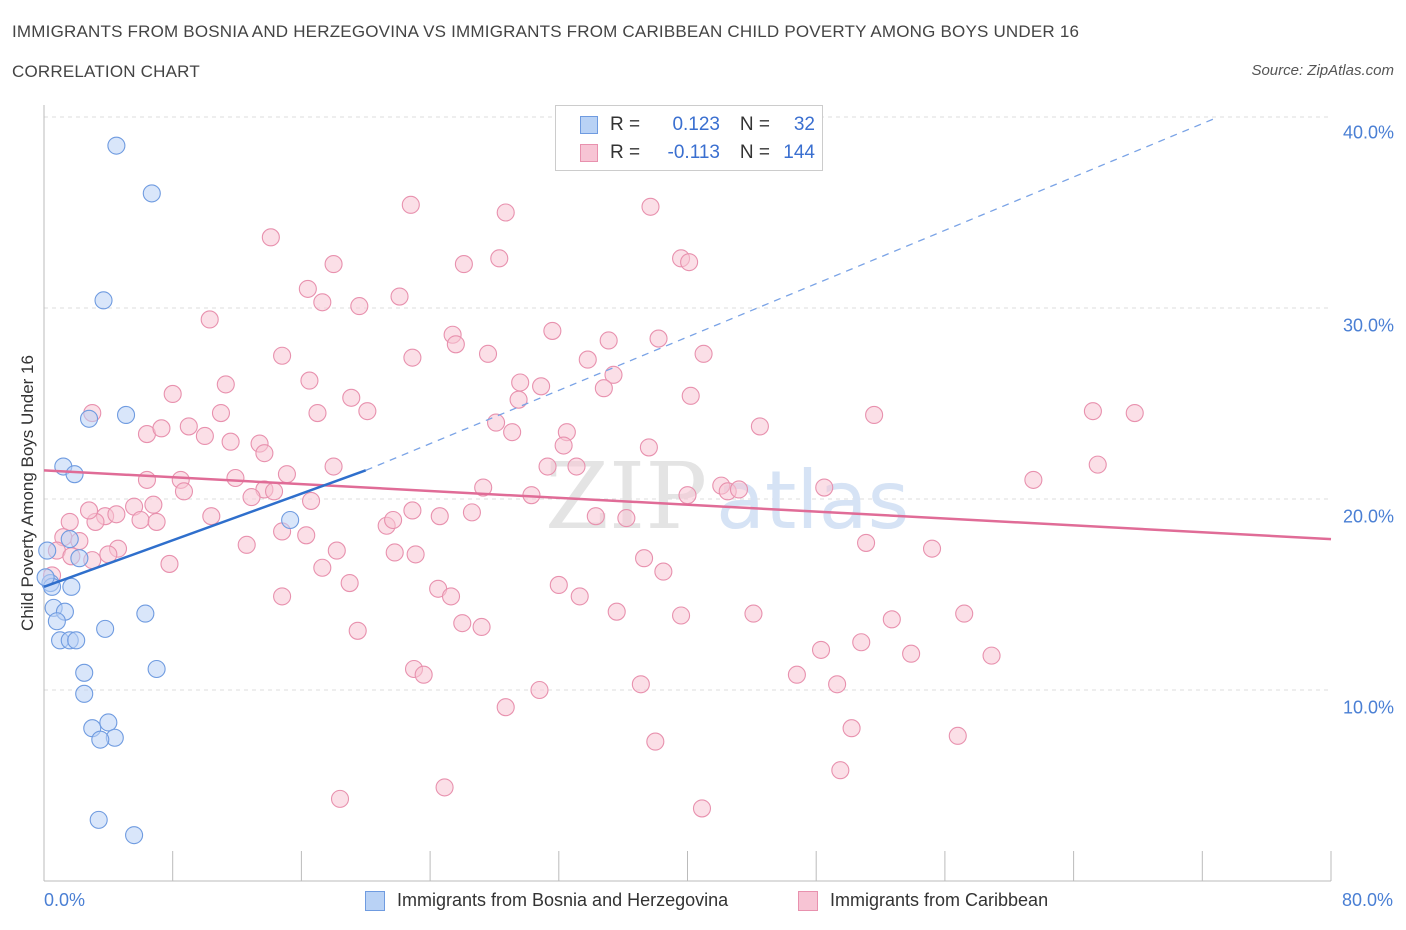 The width and height of the screenshot is (1406, 930). What do you see at coordinates (696, 124) in the screenshot?
I see `legend-r-value-bosnia: 0.123` at bounding box center [696, 124].